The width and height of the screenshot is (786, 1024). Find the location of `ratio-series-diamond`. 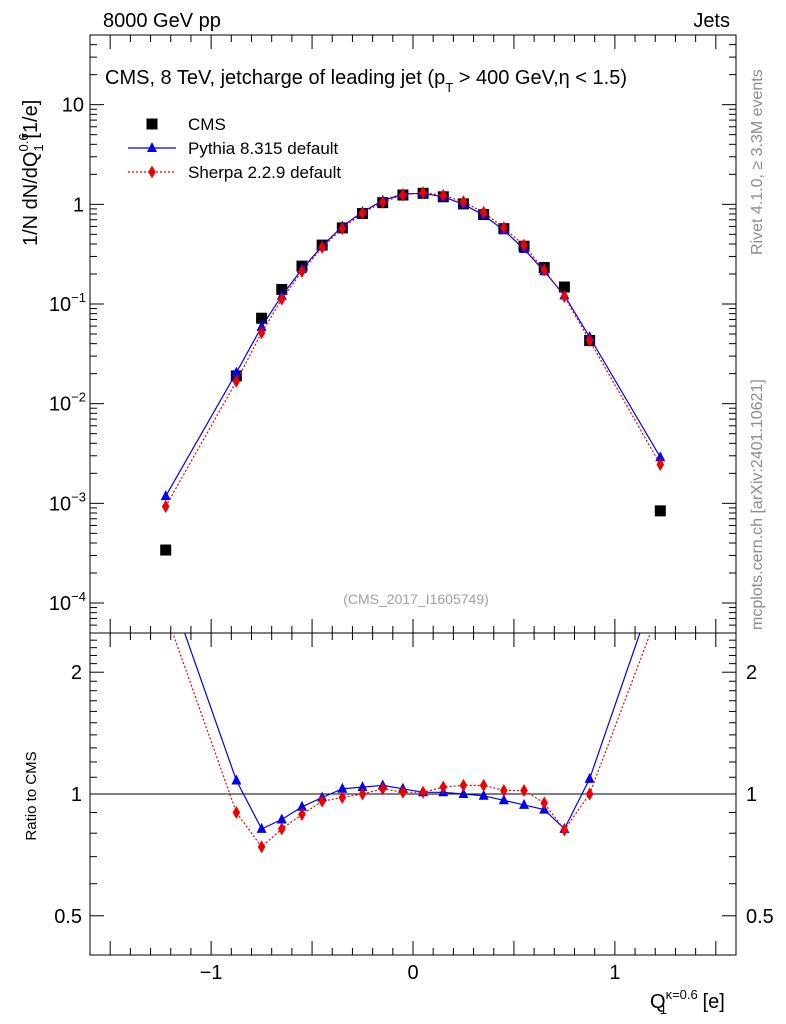

ratio-series-diamond is located at coordinates (412, 743).